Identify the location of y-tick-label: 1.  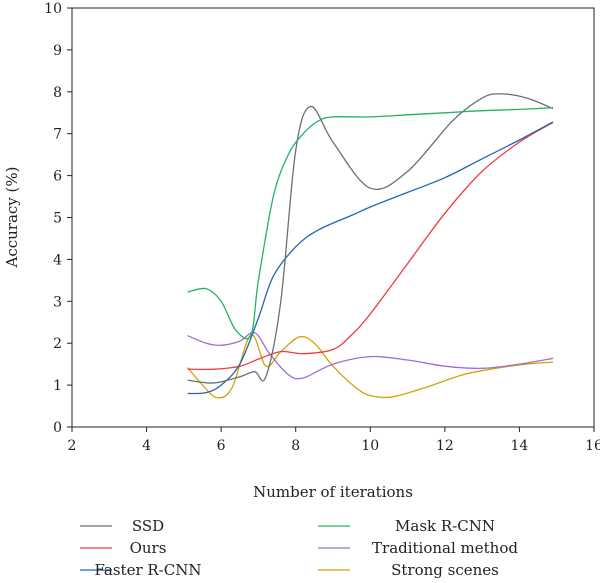
(57, 386).